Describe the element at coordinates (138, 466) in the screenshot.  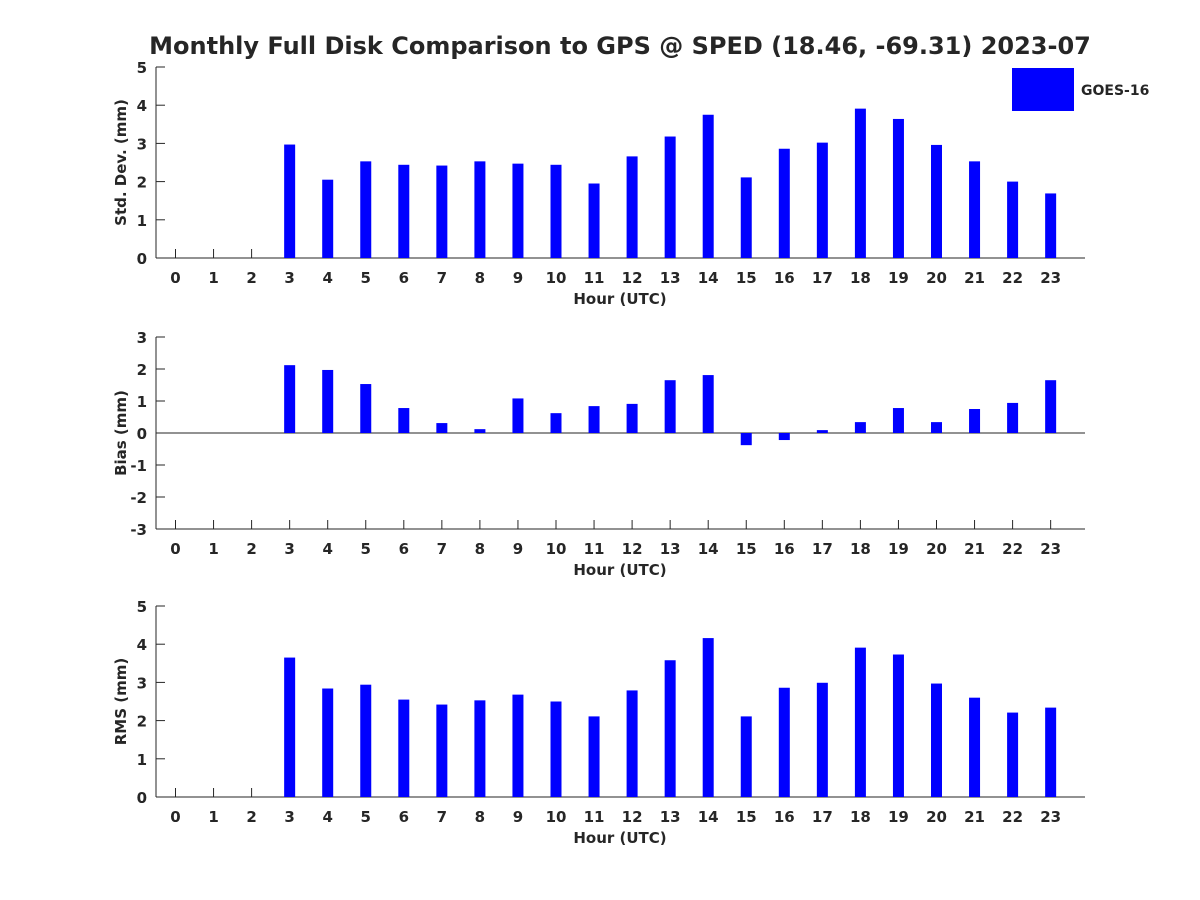
I see `y-tick-label: -1` at that location.